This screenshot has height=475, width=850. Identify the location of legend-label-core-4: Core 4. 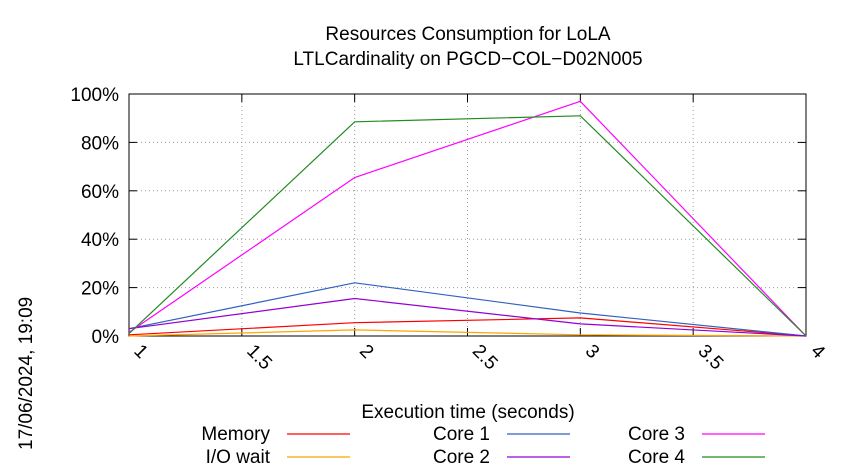
(656, 457).